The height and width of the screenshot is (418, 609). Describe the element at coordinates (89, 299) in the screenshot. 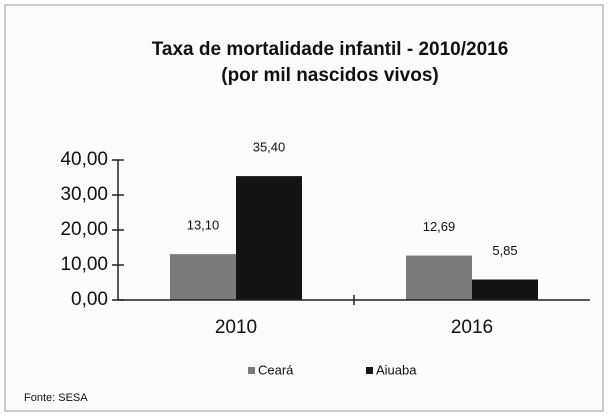

I see `y-tick-label: 0,00` at that location.